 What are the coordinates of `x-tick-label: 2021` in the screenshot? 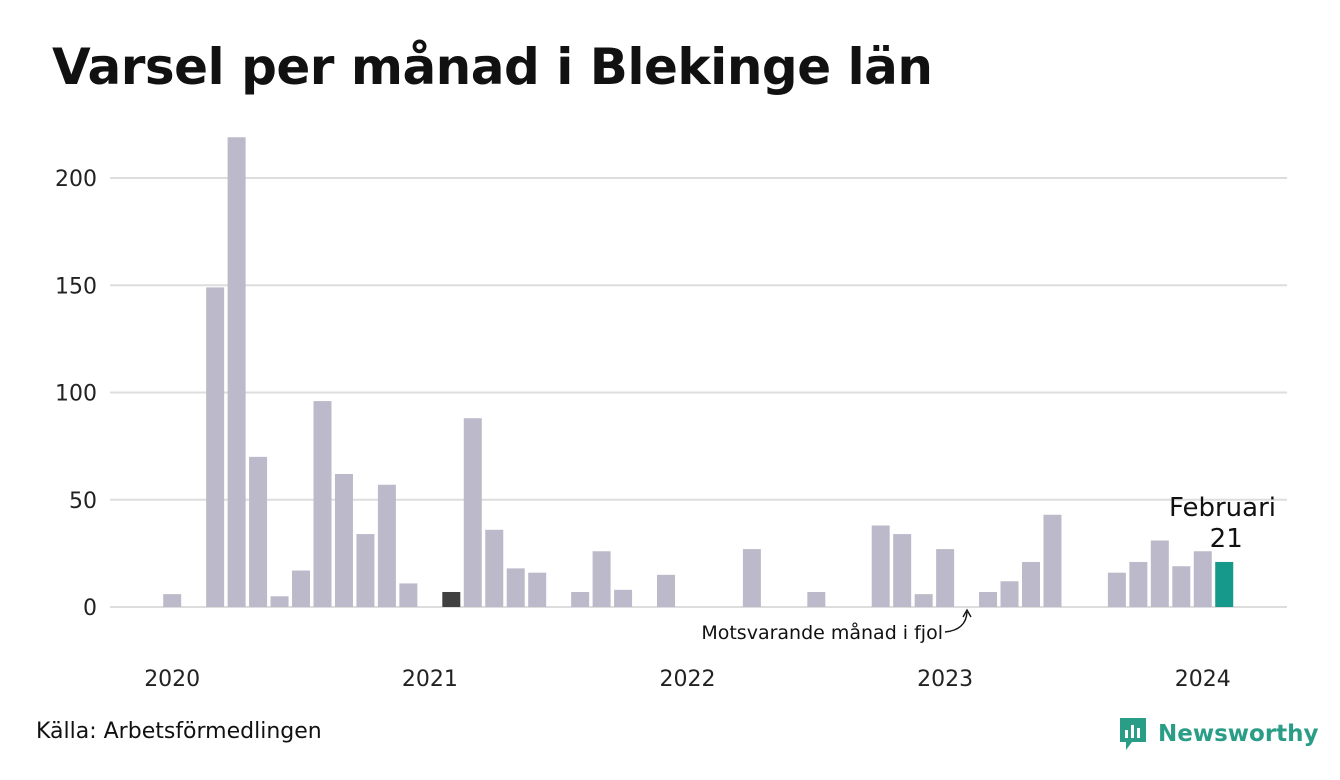 It's located at (430, 679).